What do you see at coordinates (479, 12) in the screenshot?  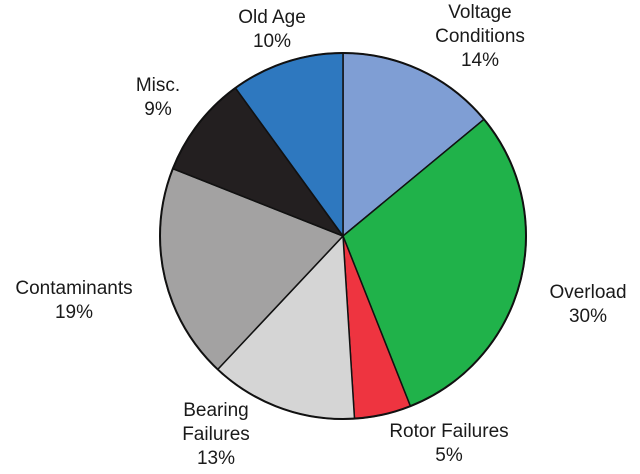 I see `slice-name-label: Voltage` at bounding box center [479, 12].